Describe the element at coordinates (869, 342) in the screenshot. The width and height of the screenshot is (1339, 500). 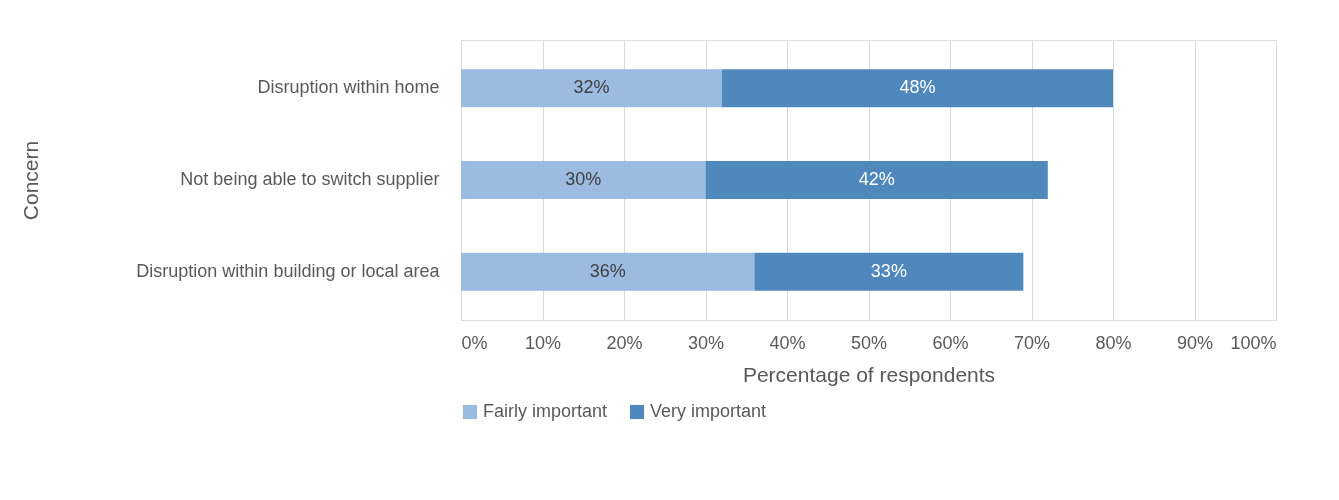
I see `x-tick-label: 50%` at that location.